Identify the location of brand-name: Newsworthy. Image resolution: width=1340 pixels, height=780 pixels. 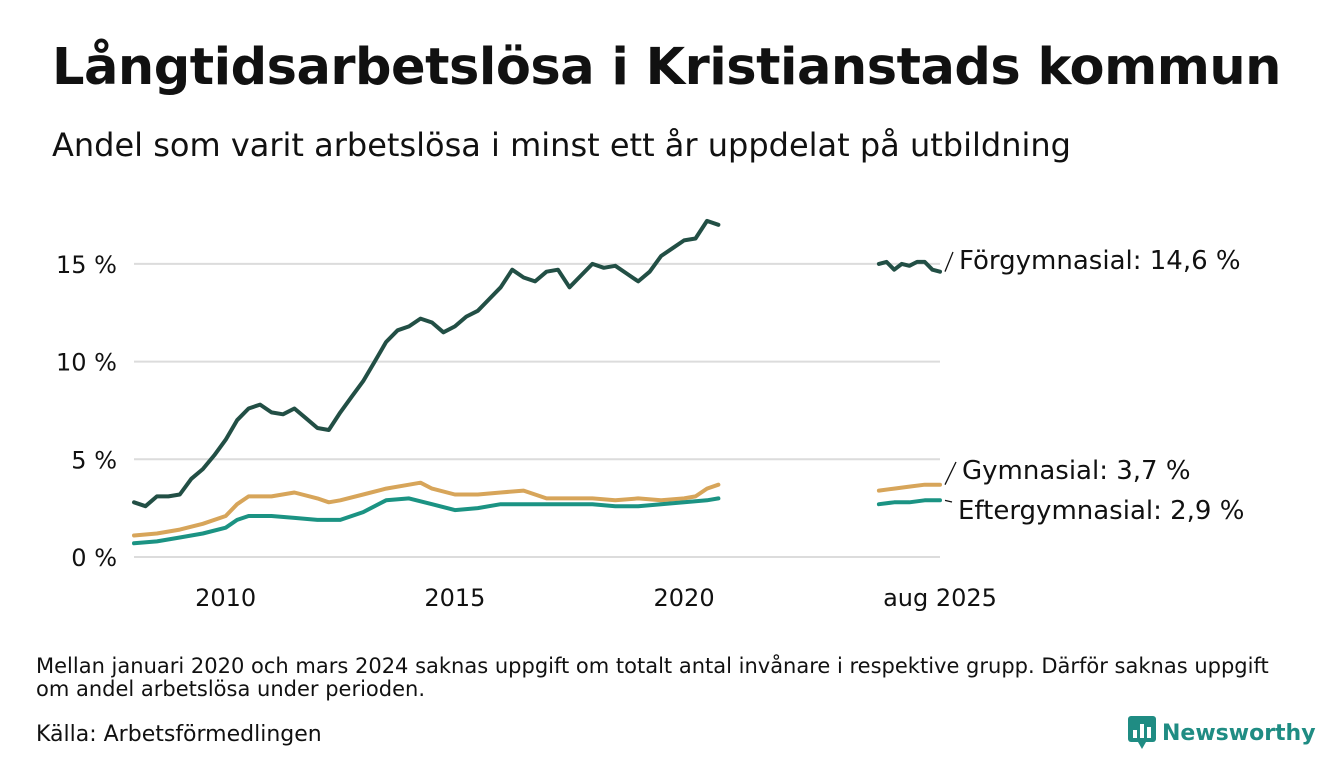
(1239, 733).